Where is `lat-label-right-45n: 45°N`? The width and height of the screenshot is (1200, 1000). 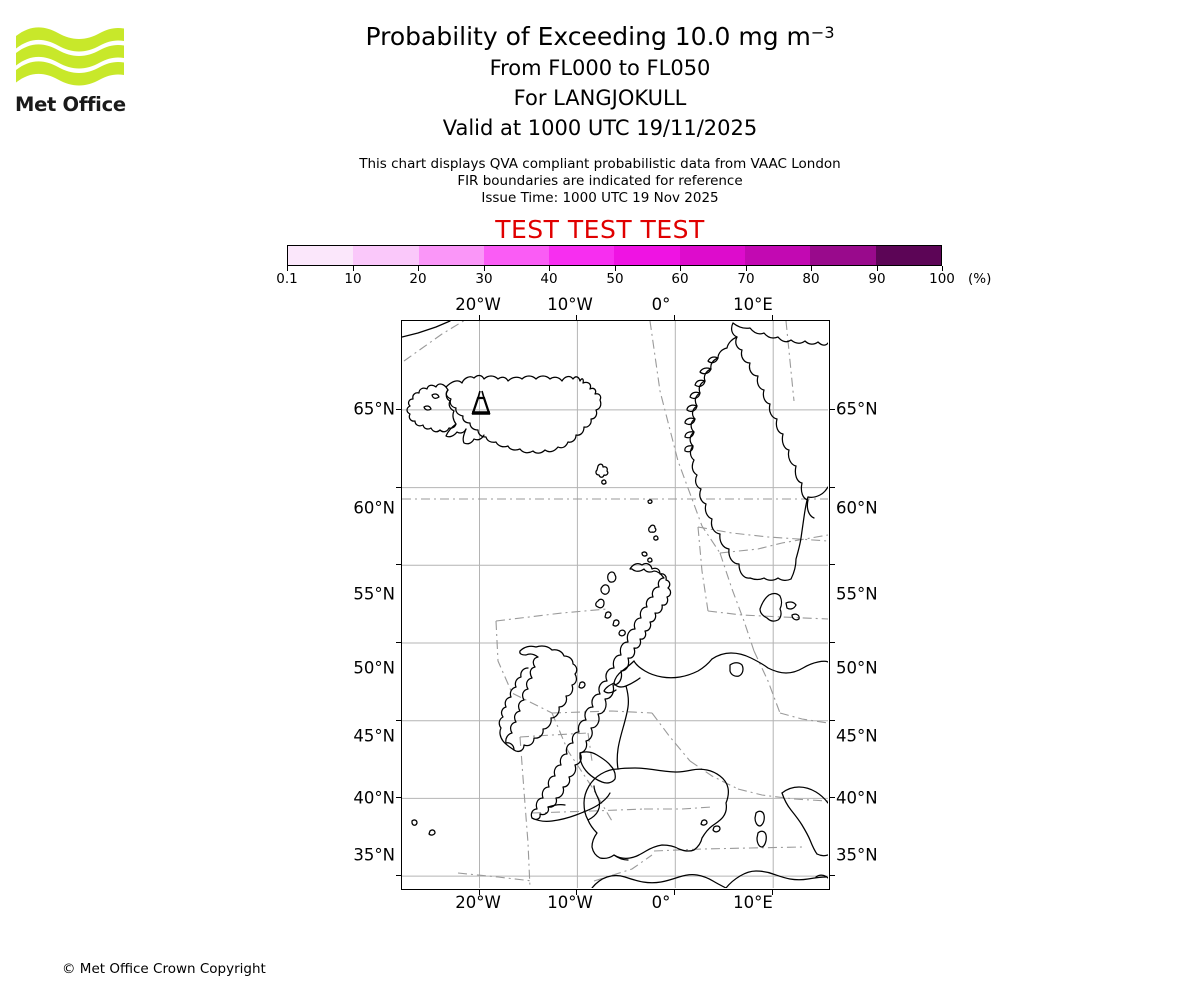 lat-label-right-45n: 45°N is located at coordinates (857, 736).